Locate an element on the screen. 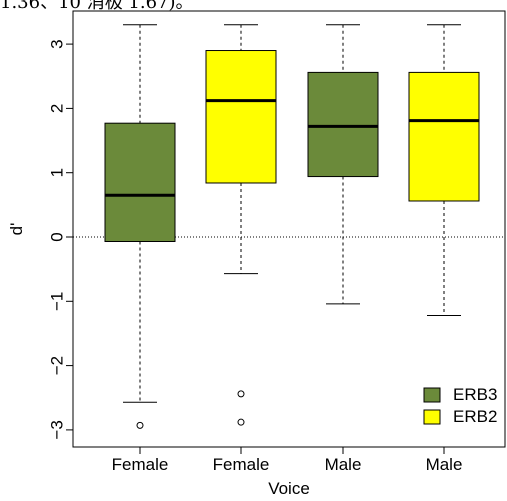  box-female-erb3 is located at coordinates (140, 226).